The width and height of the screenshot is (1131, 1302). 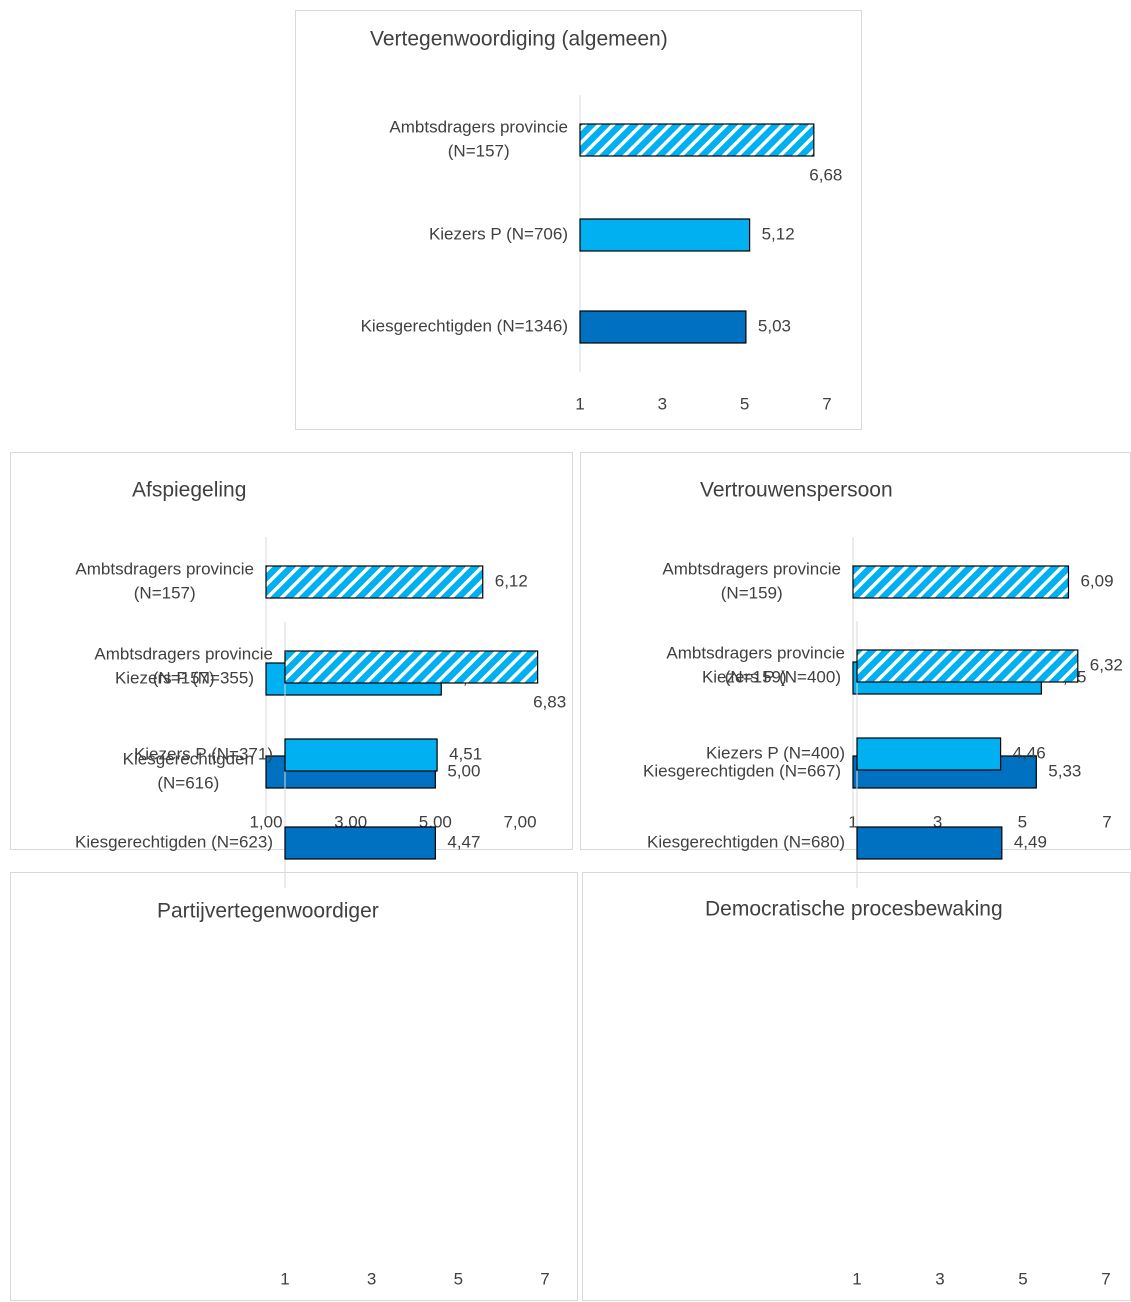 What do you see at coordinates (796, 490) in the screenshot?
I see `chart-title: Vertrouwenspersoon` at bounding box center [796, 490].